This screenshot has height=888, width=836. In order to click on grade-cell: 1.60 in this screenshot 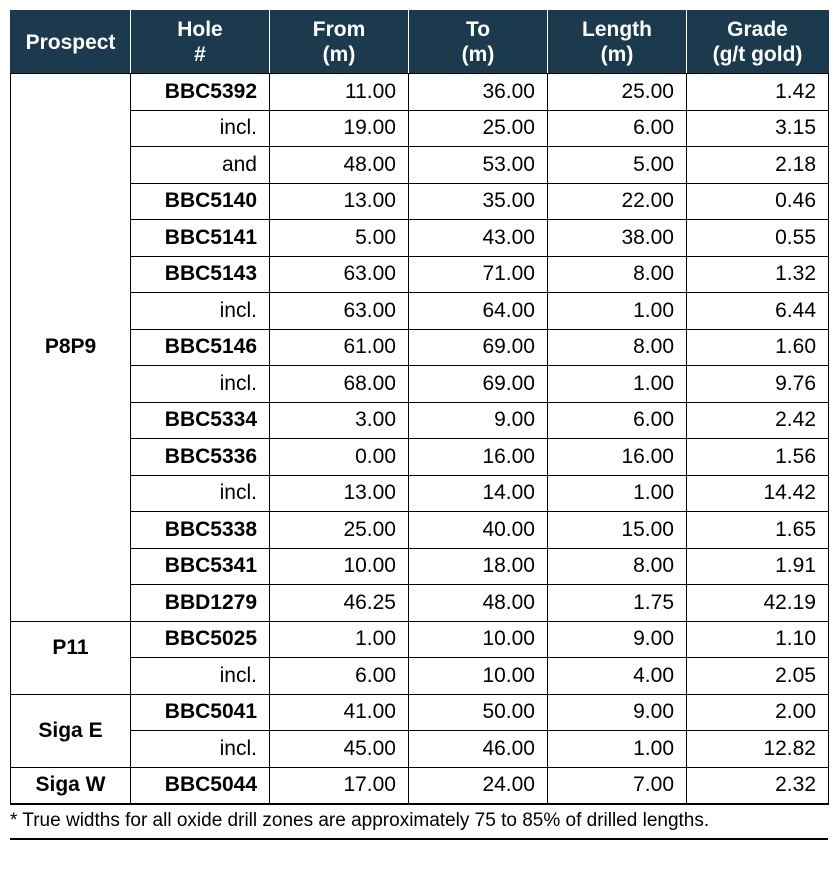, I will do `click(757, 347)`.